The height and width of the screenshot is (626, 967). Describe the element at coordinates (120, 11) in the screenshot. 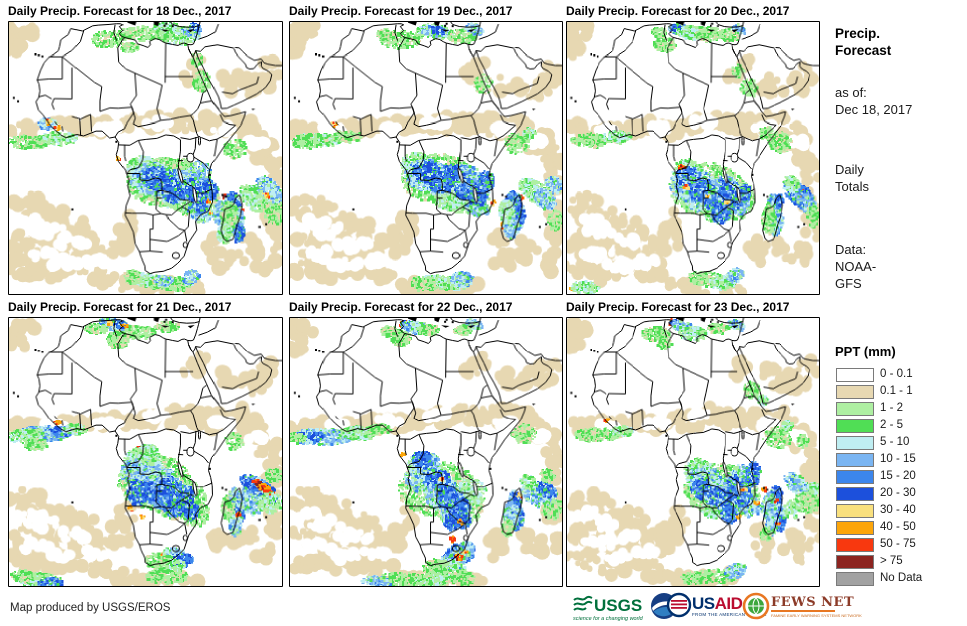

I see `panel-title-18dec: Daily Precip. Forecast for 18 Dec., 2017` at that location.